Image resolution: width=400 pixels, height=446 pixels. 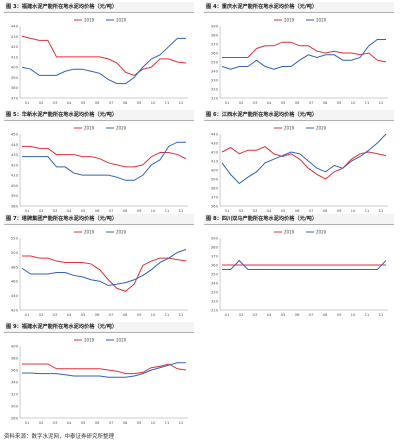 What do you see at coordinates (15, 98) in the screenshot?
I see `y-tick-label: 370` at bounding box center [15, 98].